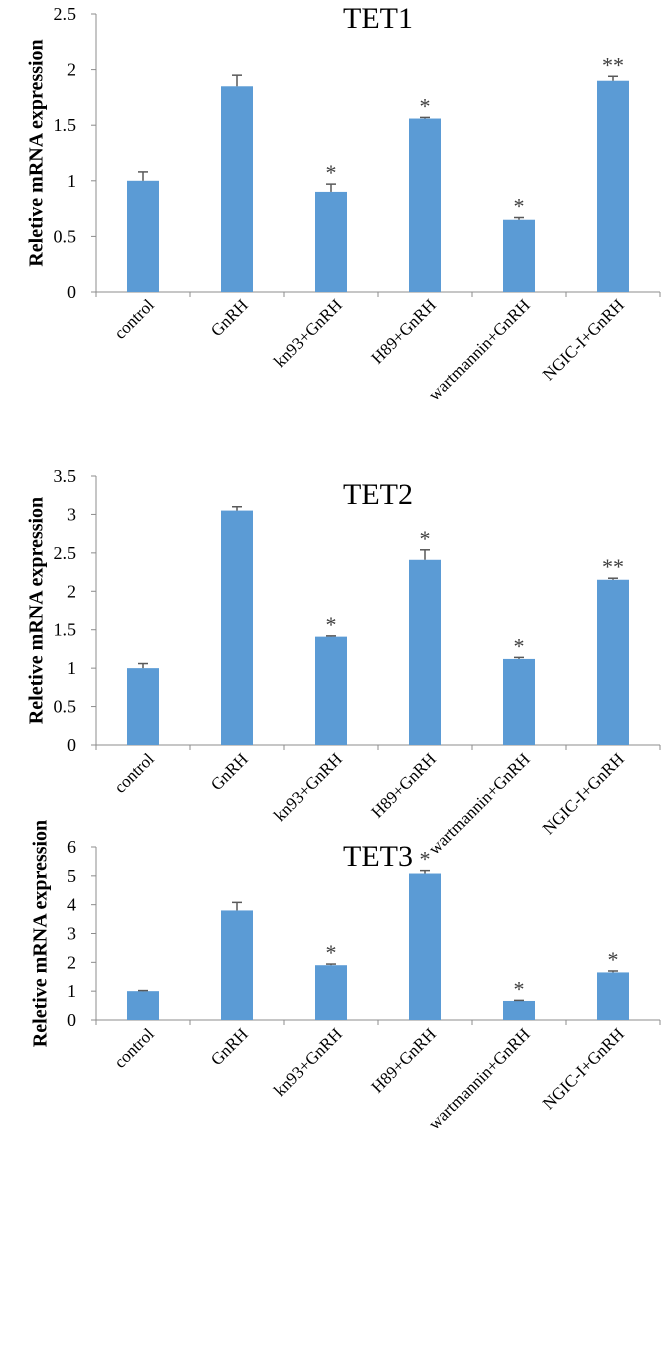 The width and height of the screenshot is (671, 1350). I want to click on chart-title: TET3, so click(378, 856).